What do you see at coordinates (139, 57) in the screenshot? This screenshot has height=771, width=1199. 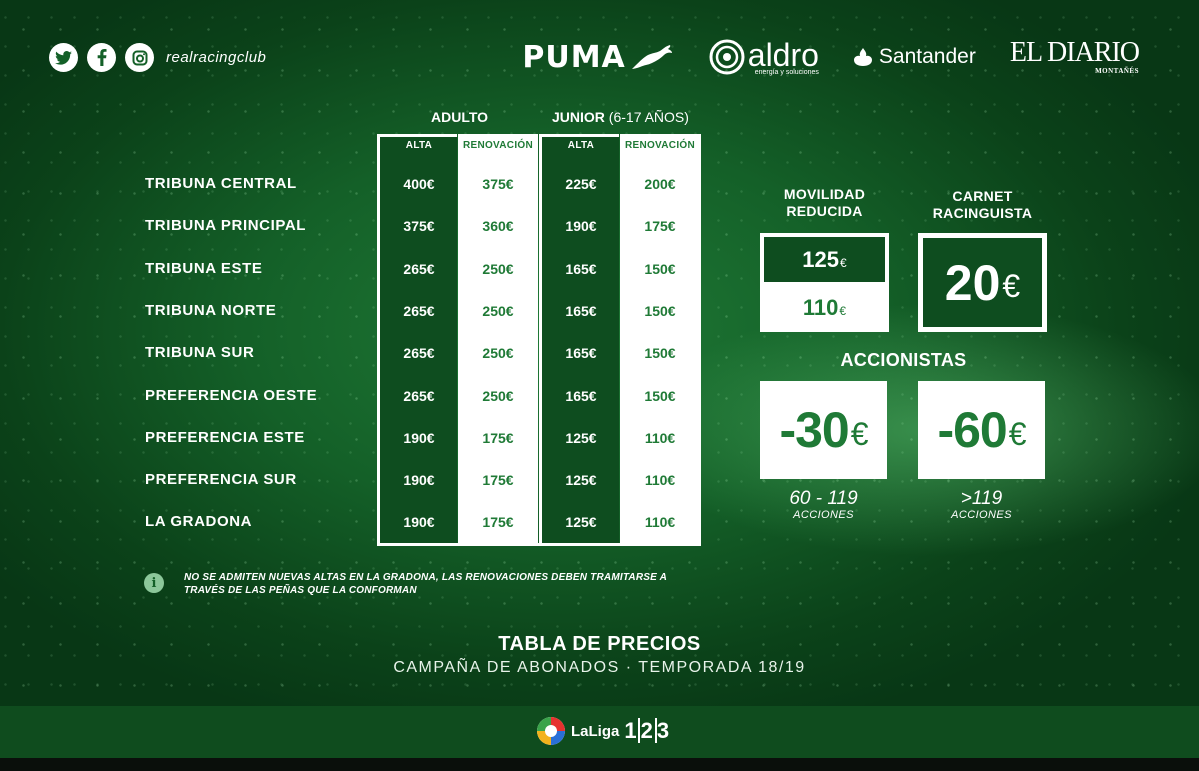 I see `instagram-icon` at bounding box center [139, 57].